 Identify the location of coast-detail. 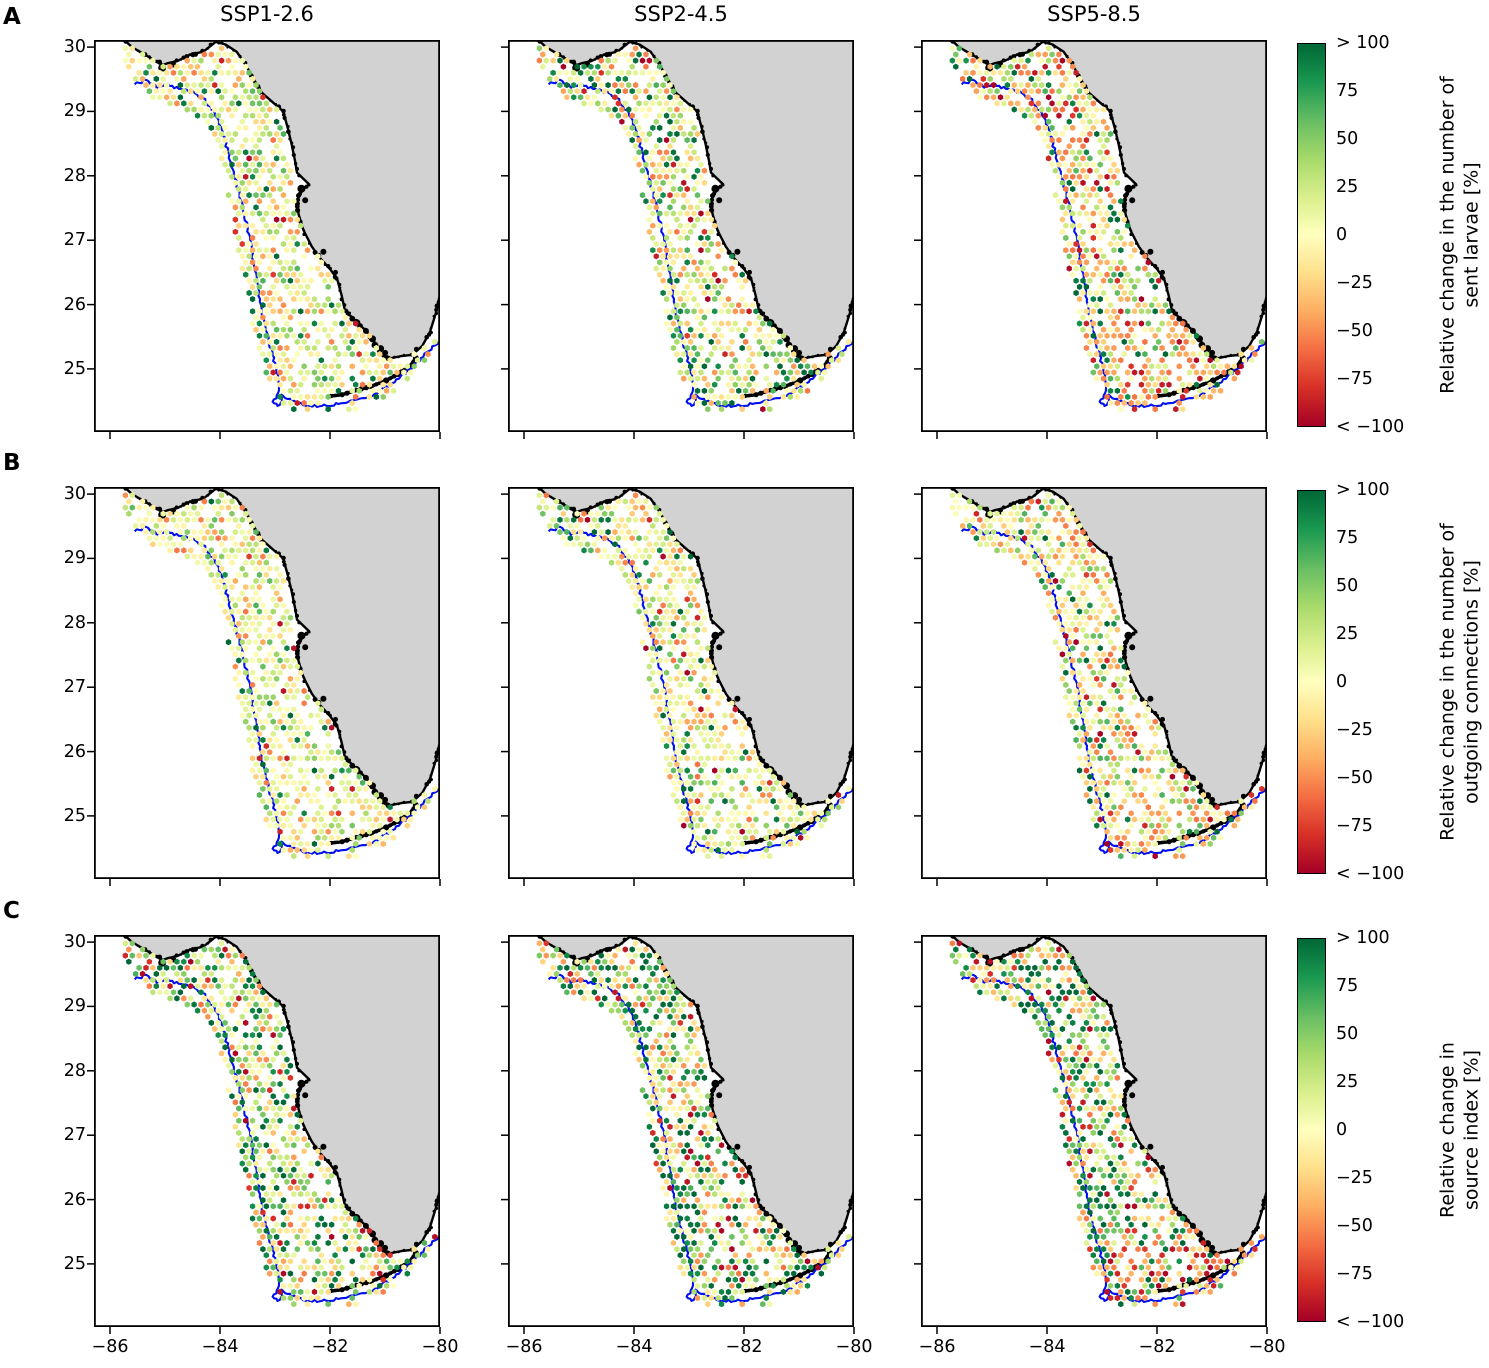
(694, 666).